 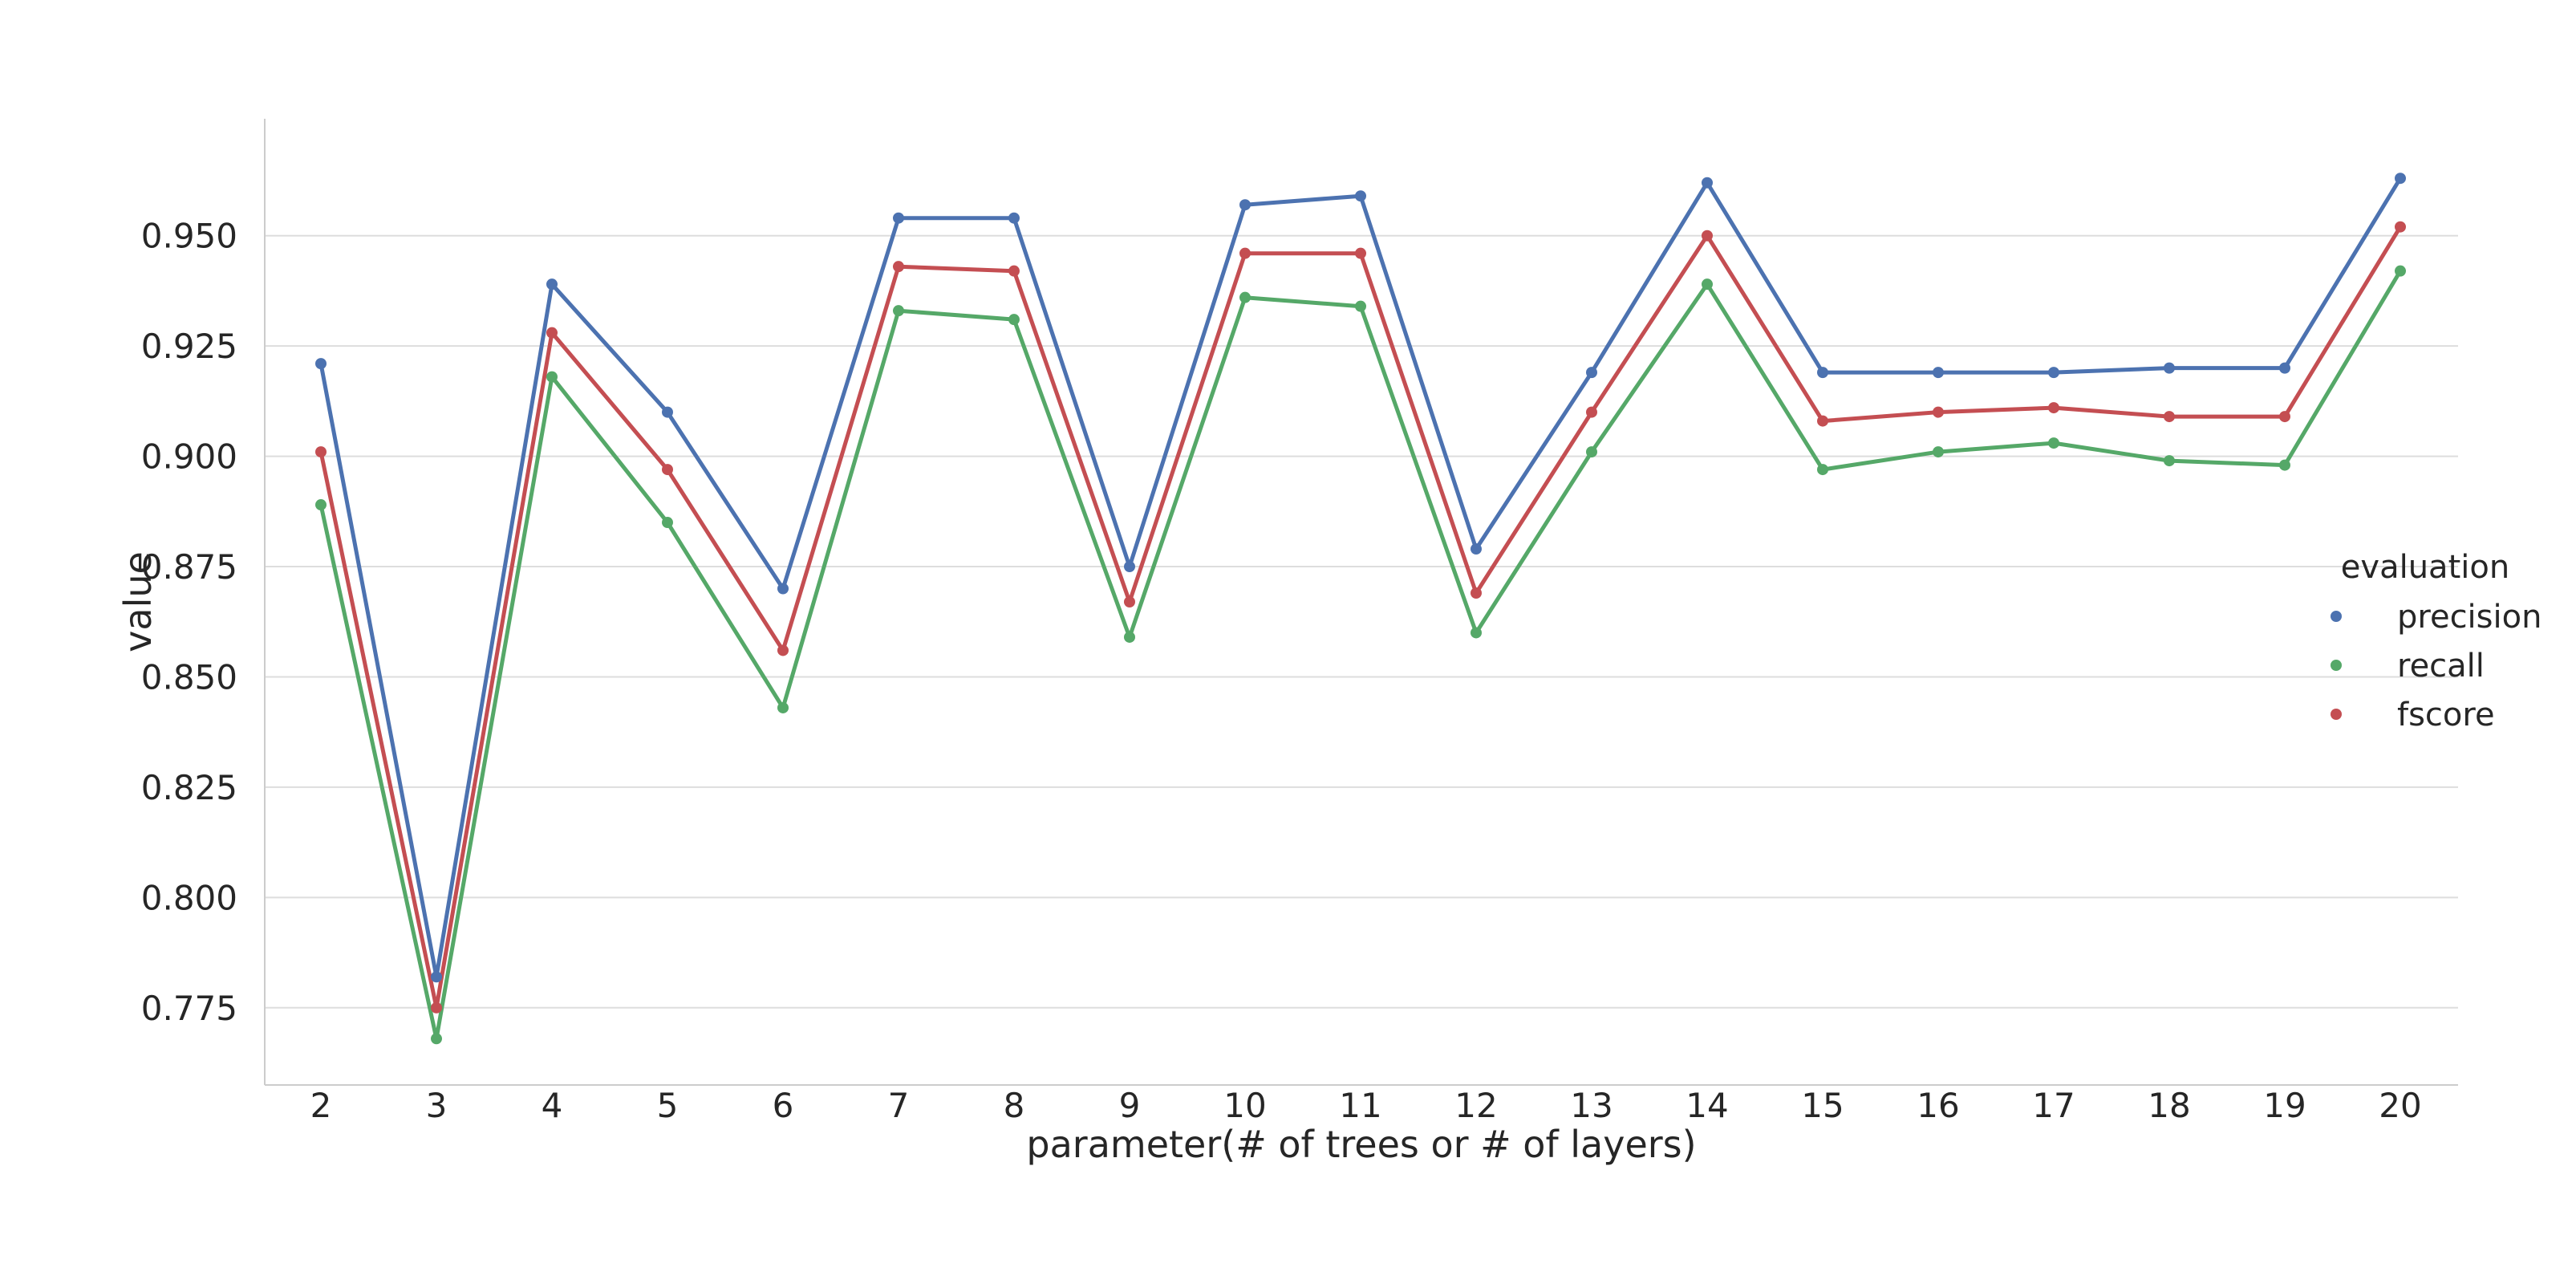 What do you see at coordinates (189, 677) in the screenshot?
I see `y-tick-label: 0.850` at bounding box center [189, 677].